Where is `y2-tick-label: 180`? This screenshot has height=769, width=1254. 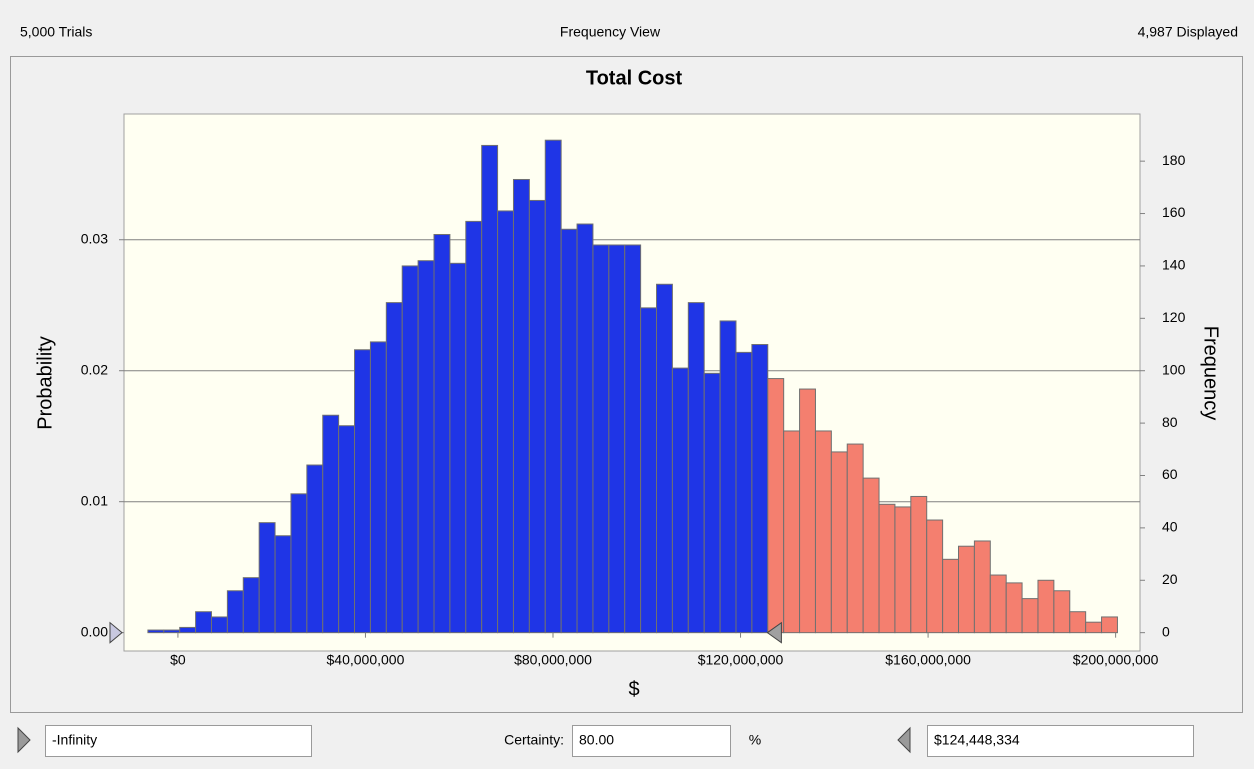 y2-tick-label: 180 is located at coordinates (1174, 160).